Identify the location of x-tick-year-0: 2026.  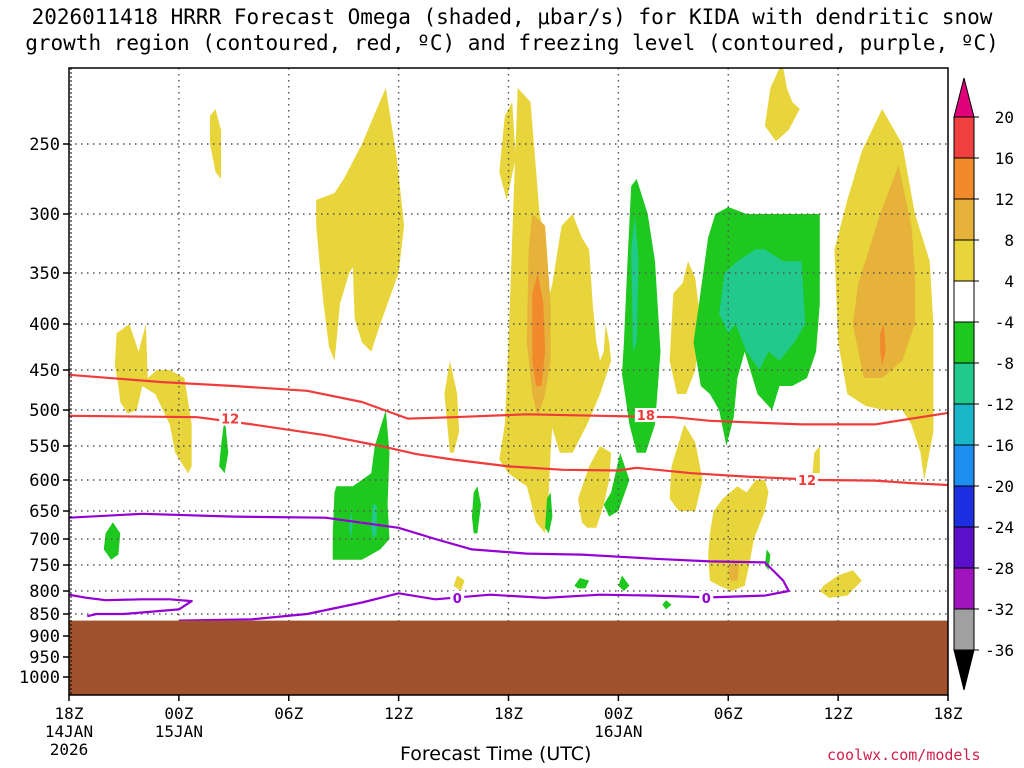
(69, 749).